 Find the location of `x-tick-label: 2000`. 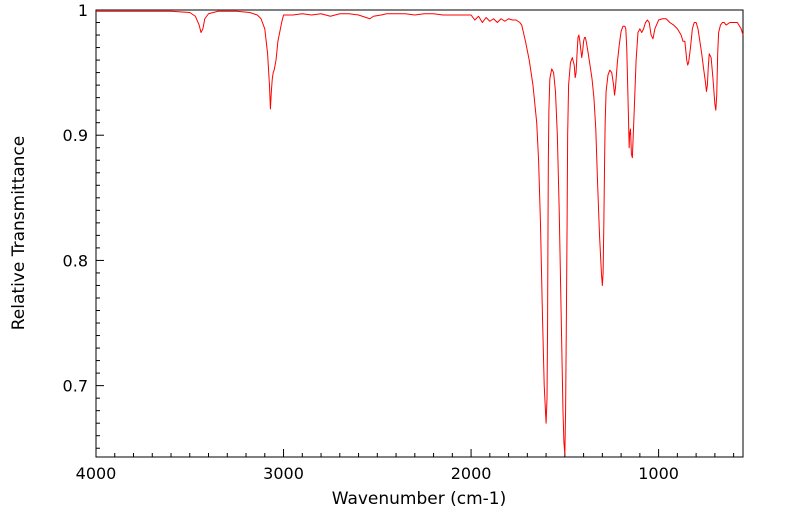

x-tick-label: 2000 is located at coordinates (471, 473).